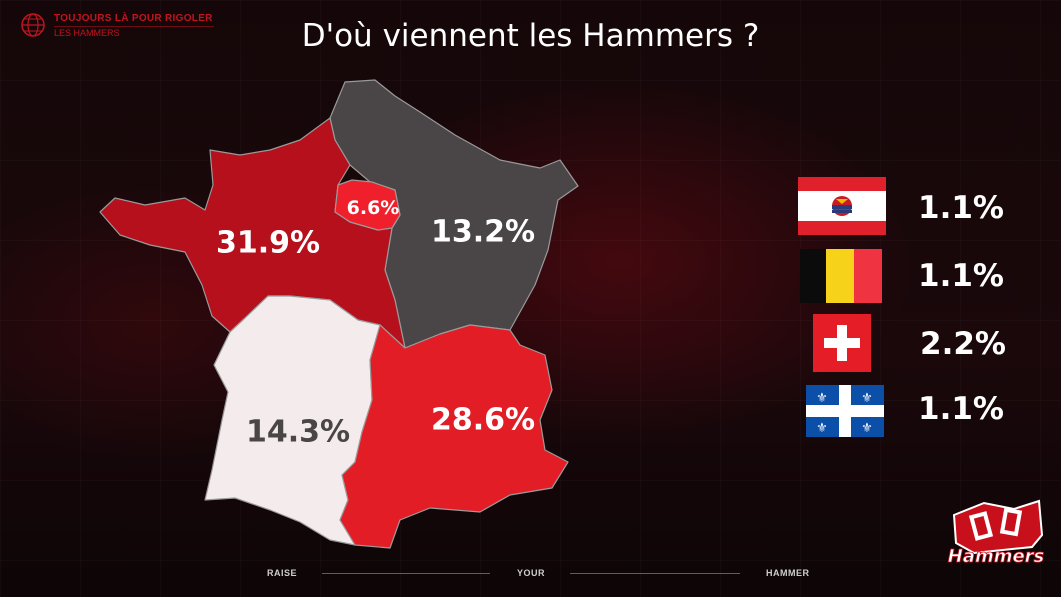 The image size is (1061, 597). What do you see at coordinates (842, 206) in the screenshot?
I see `french-polynesia-flag-icon` at bounding box center [842, 206].